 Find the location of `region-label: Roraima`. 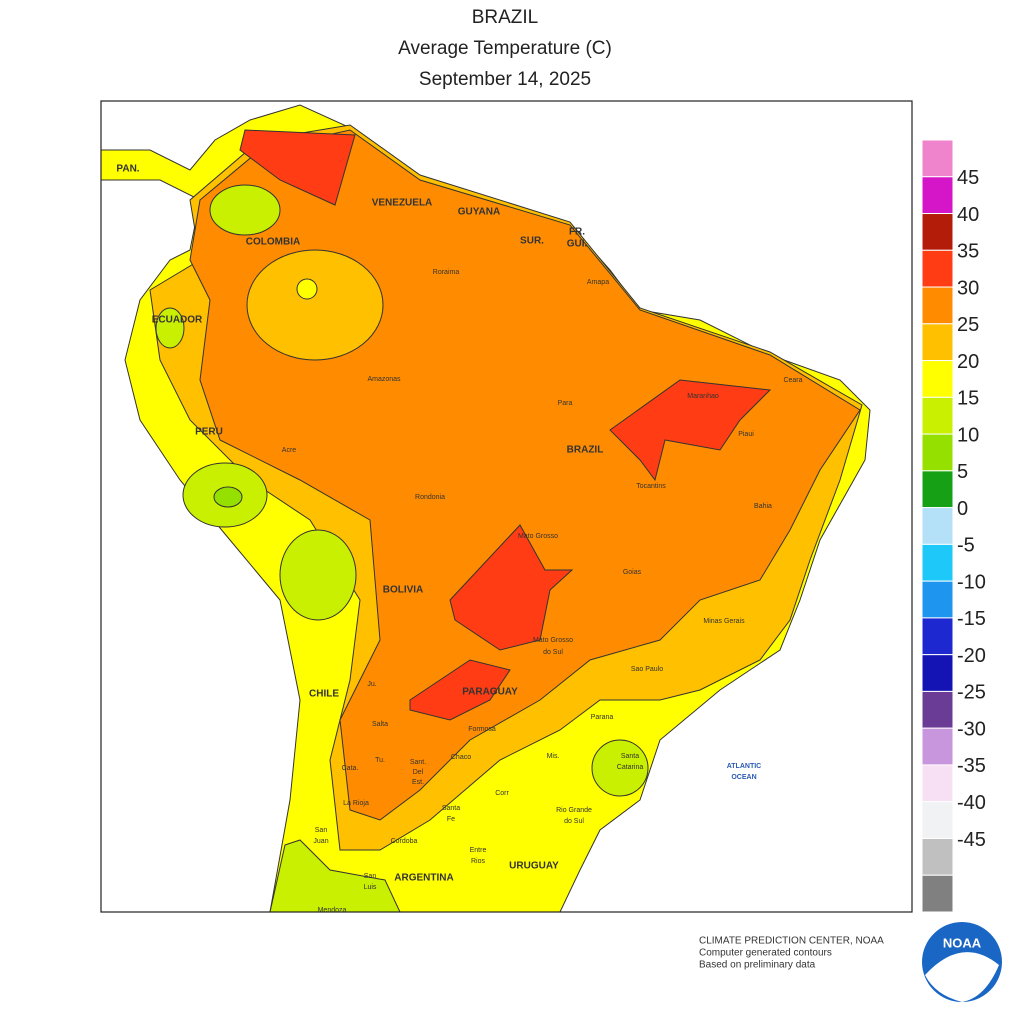

region-label: Roraima is located at coordinates (446, 272).